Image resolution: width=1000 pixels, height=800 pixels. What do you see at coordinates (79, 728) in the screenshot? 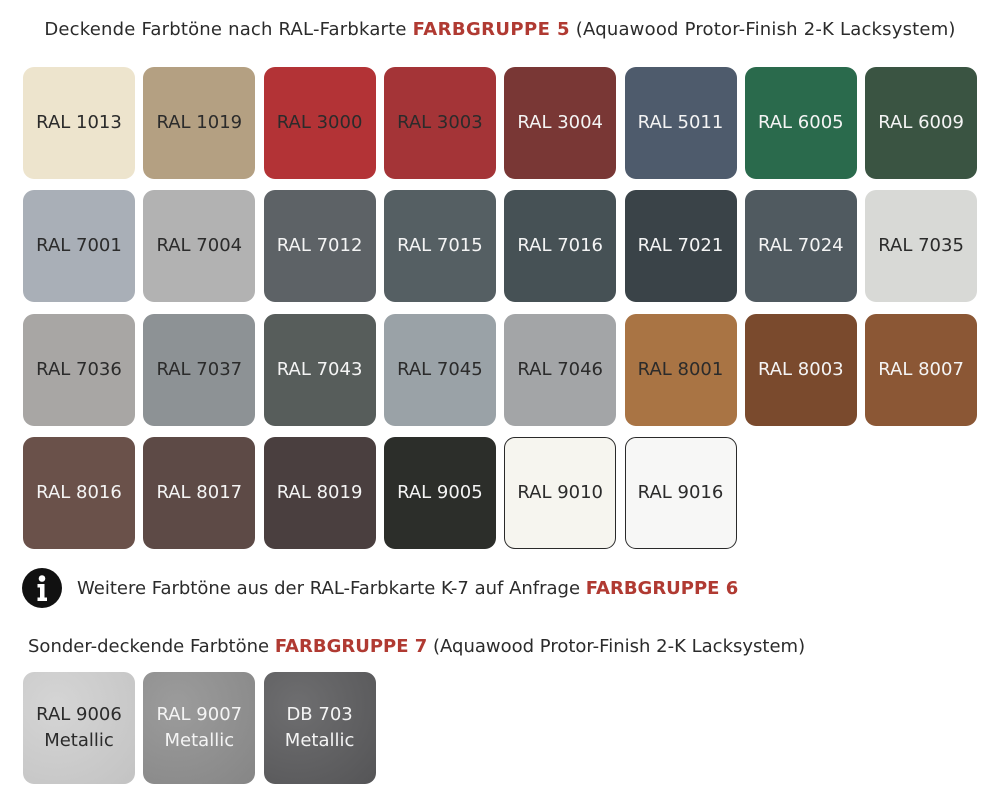
I see `metallic-swatch: RAL 9006 Metallic` at bounding box center [79, 728].